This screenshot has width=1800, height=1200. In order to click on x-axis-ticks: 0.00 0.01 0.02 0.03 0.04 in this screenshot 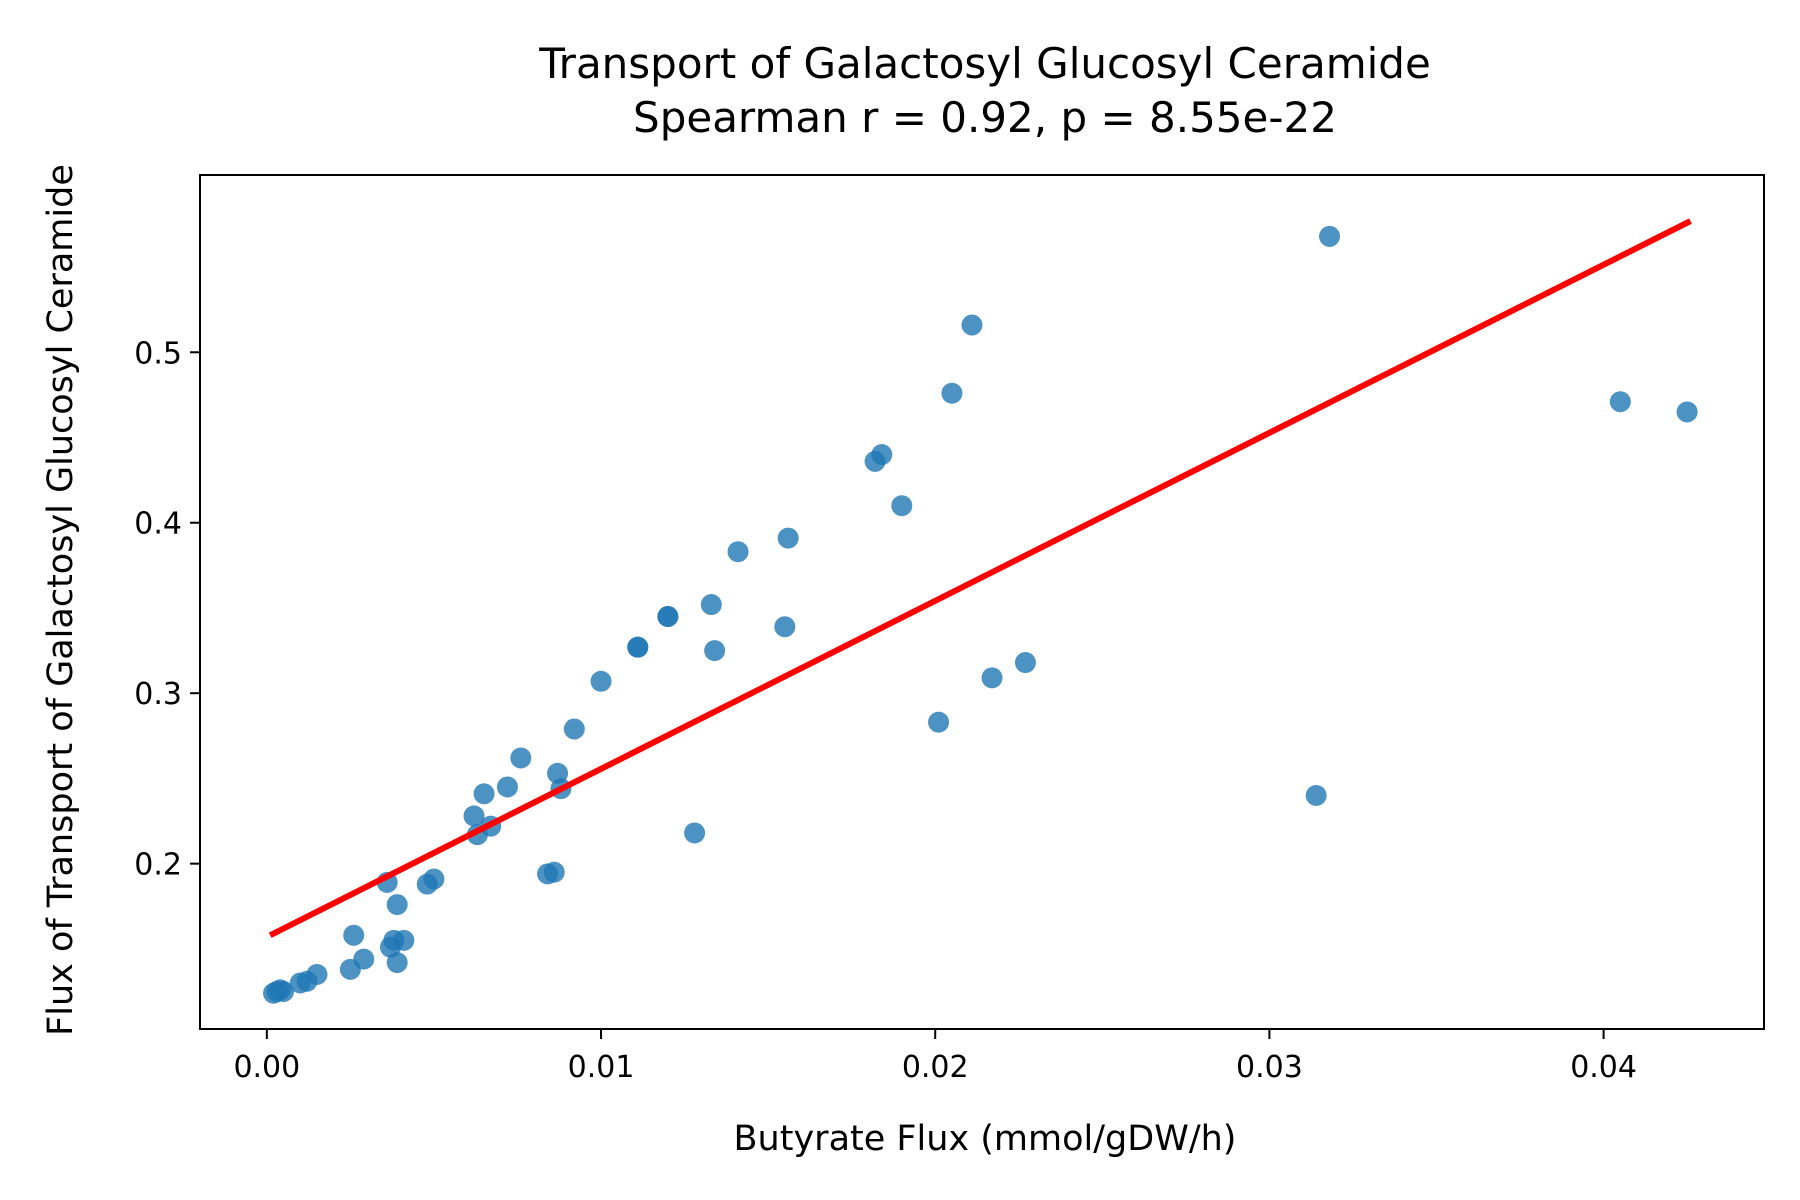, I will do `click(935, 1057)`.